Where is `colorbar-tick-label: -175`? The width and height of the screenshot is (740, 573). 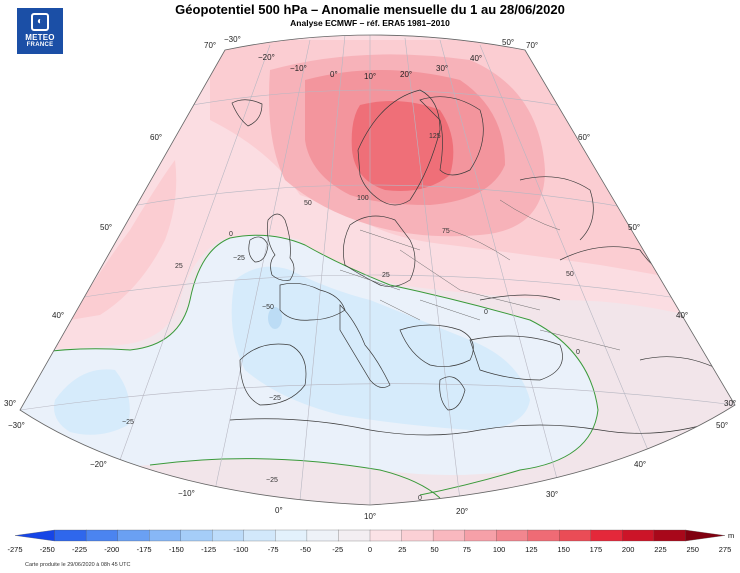
colorbar-tick-label: -175 is located at coordinates (144, 549).